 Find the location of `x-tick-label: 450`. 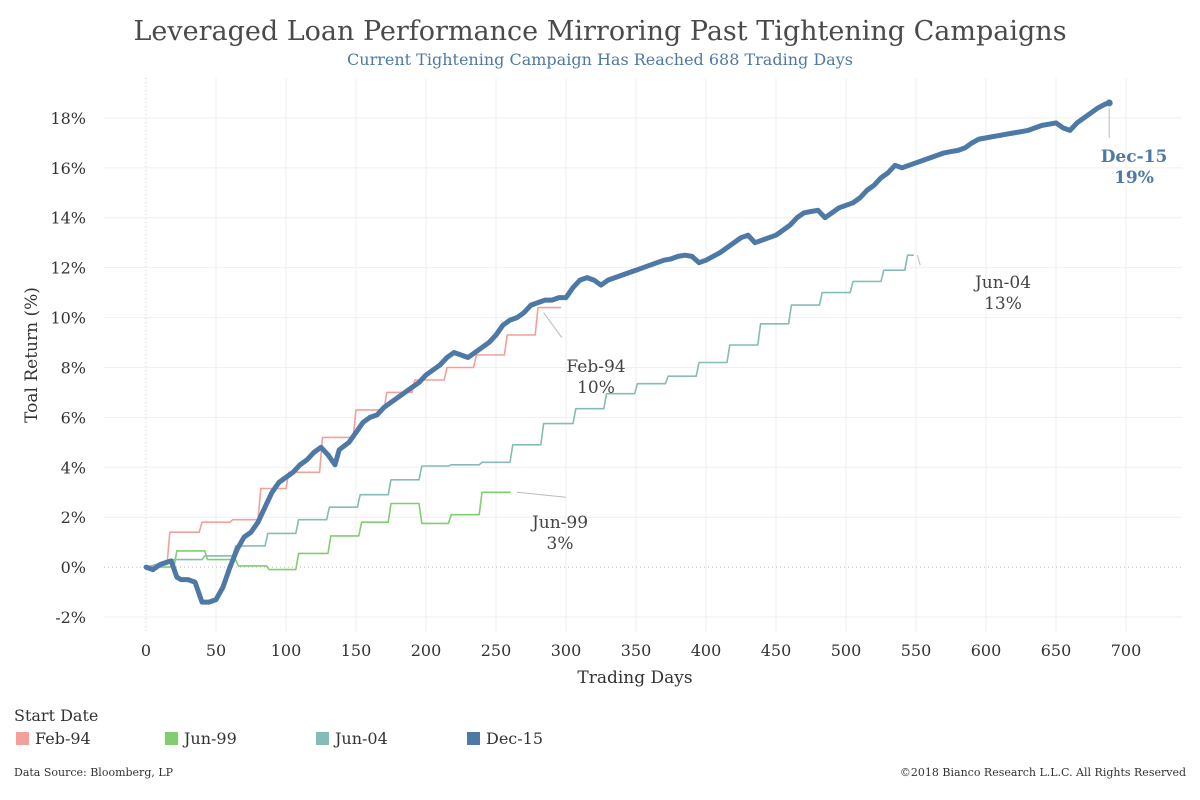

x-tick-label: 450 is located at coordinates (776, 650).